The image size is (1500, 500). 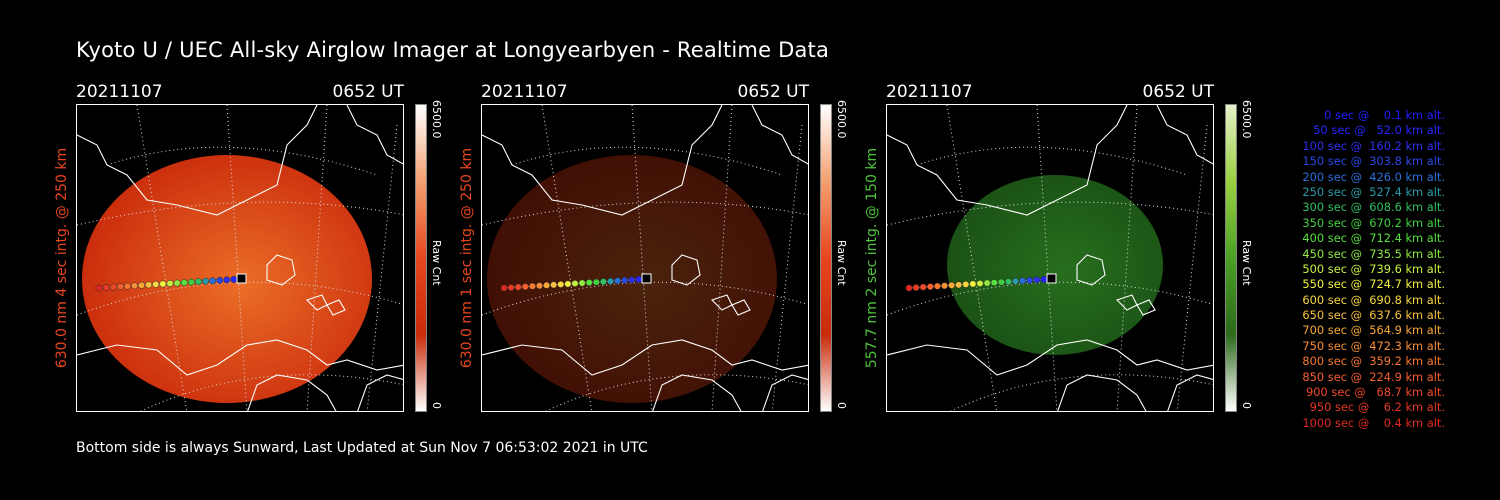 I want to click on legend-row: 650 sec @ 637.6 km alt., so click(x=1371, y=315).